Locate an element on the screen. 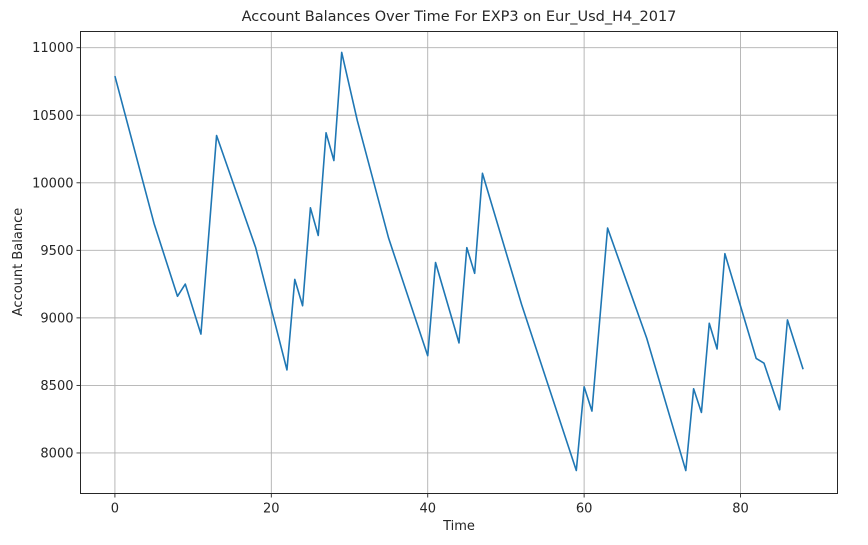  y-tick-label: 9500 is located at coordinates (56, 251).